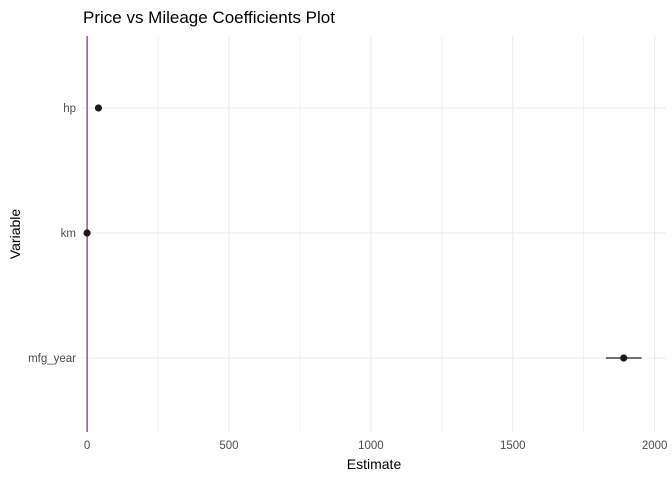 Image resolution: width=672 pixels, height=480 pixels. Describe the element at coordinates (209, 17) in the screenshot. I see `chart-title: Price vs Mileage Coefficients Plot` at that location.